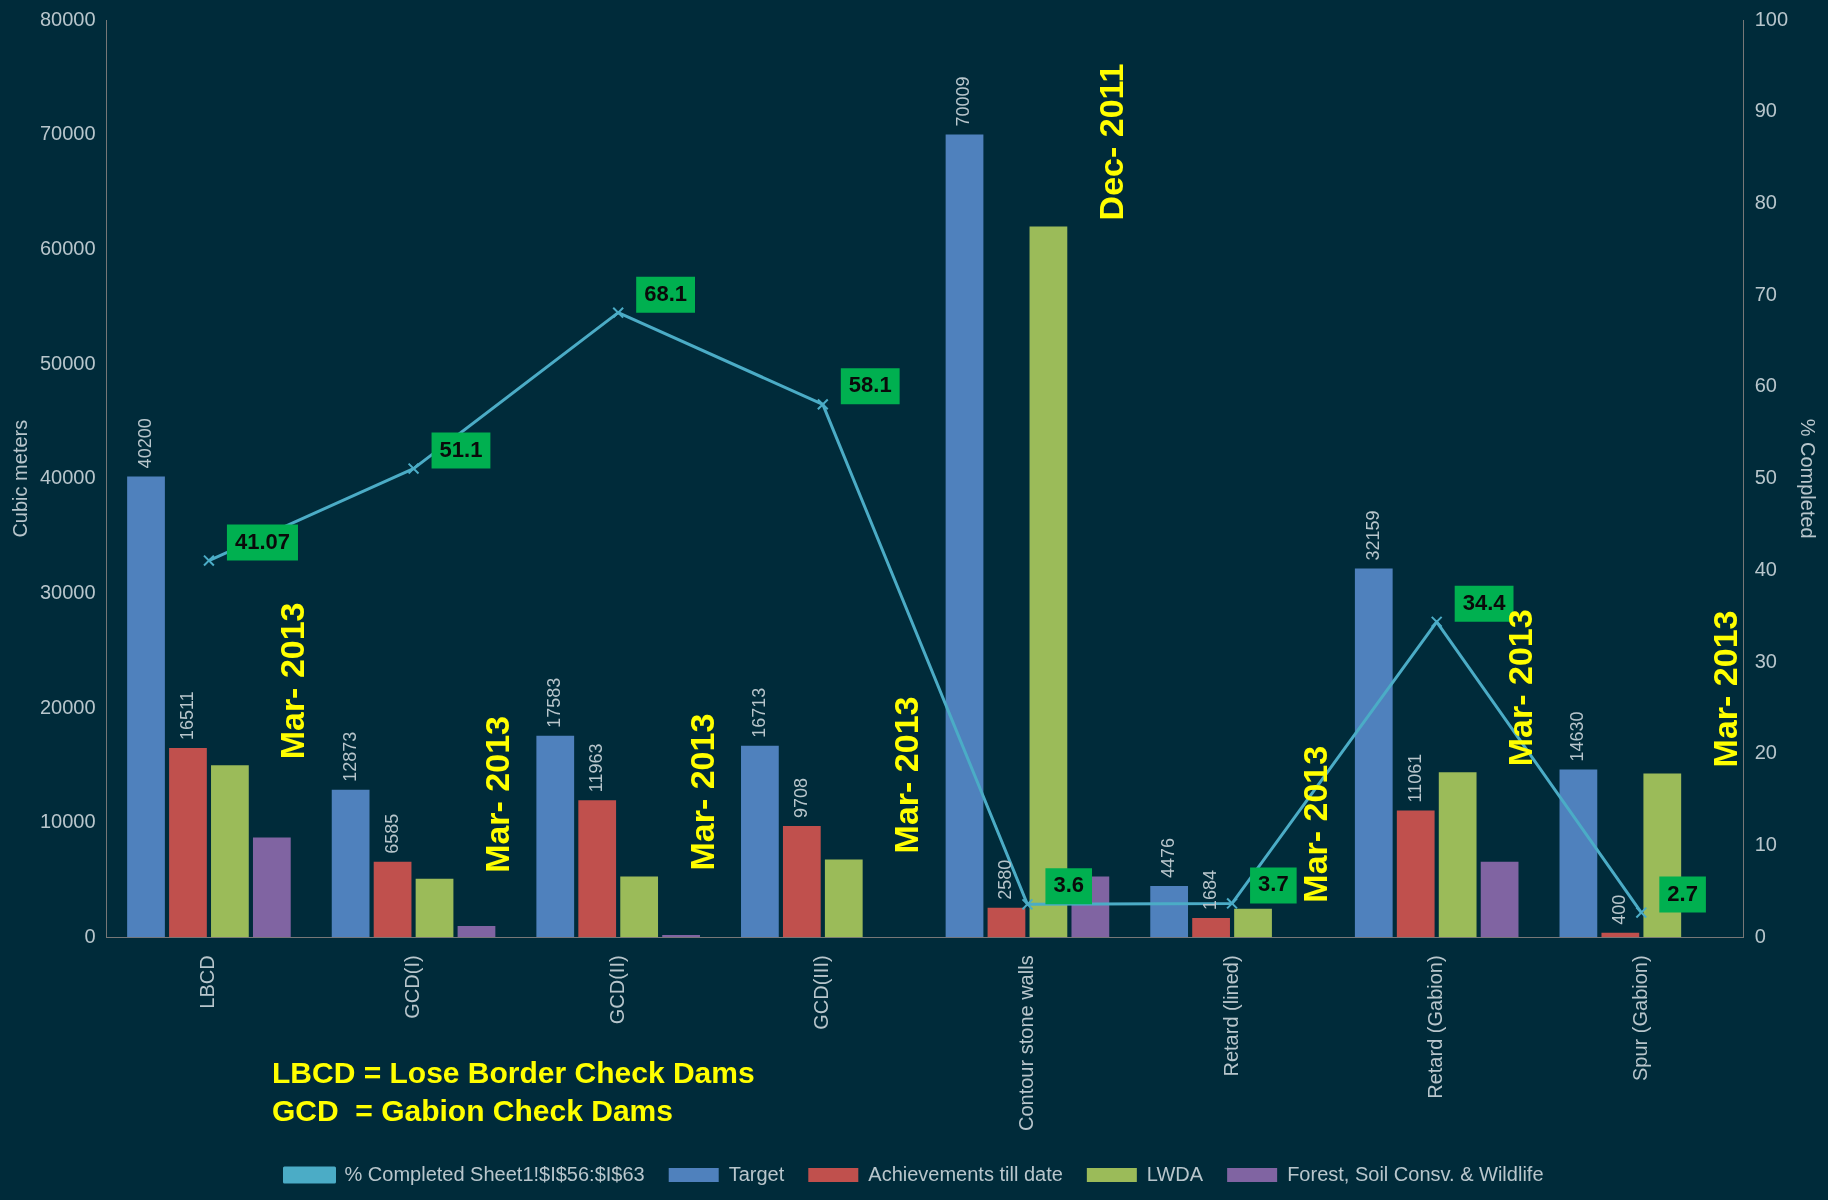 Image resolution: width=1828 pixels, height=1200 pixels. What do you see at coordinates (1230, 1016) in the screenshot?
I see `x-tick-label: Retard (lined)` at bounding box center [1230, 1016].